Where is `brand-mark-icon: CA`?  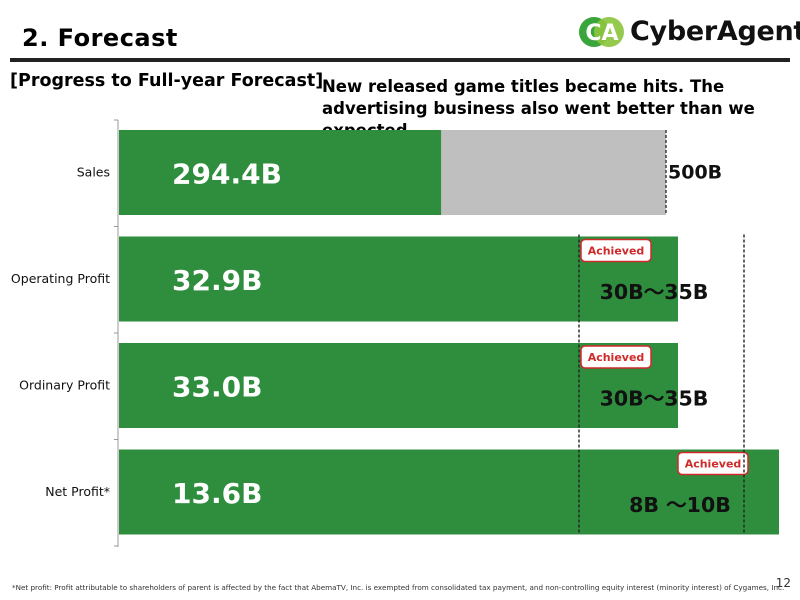
brand-mark-icon: CA is located at coordinates (601, 32).